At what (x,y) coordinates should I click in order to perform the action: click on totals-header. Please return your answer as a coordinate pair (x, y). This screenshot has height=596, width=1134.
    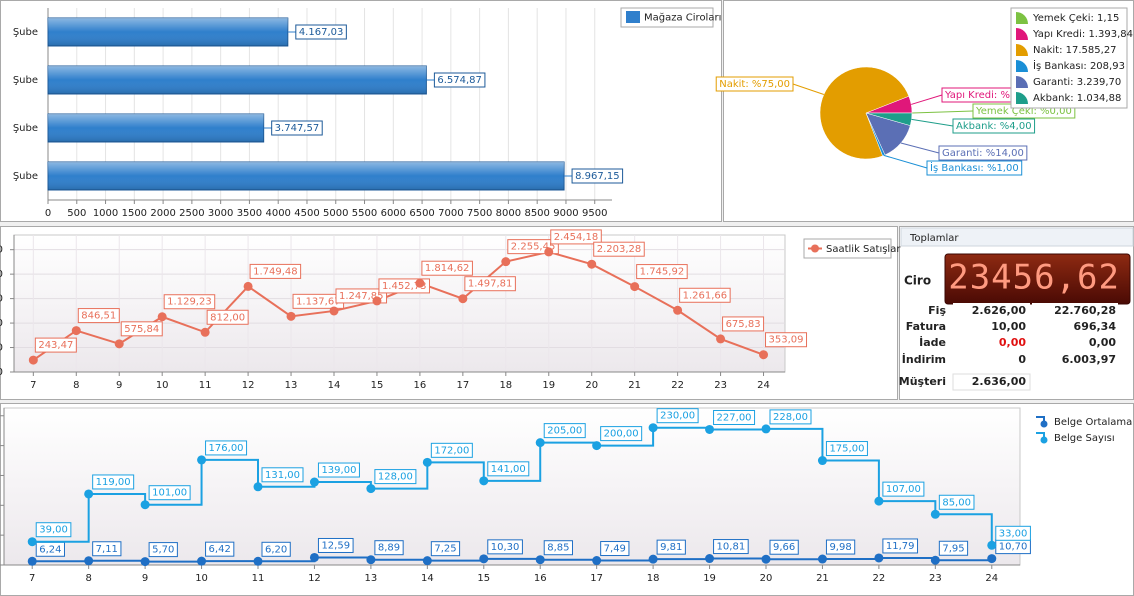
    Looking at the image, I should click on (1017, 237).